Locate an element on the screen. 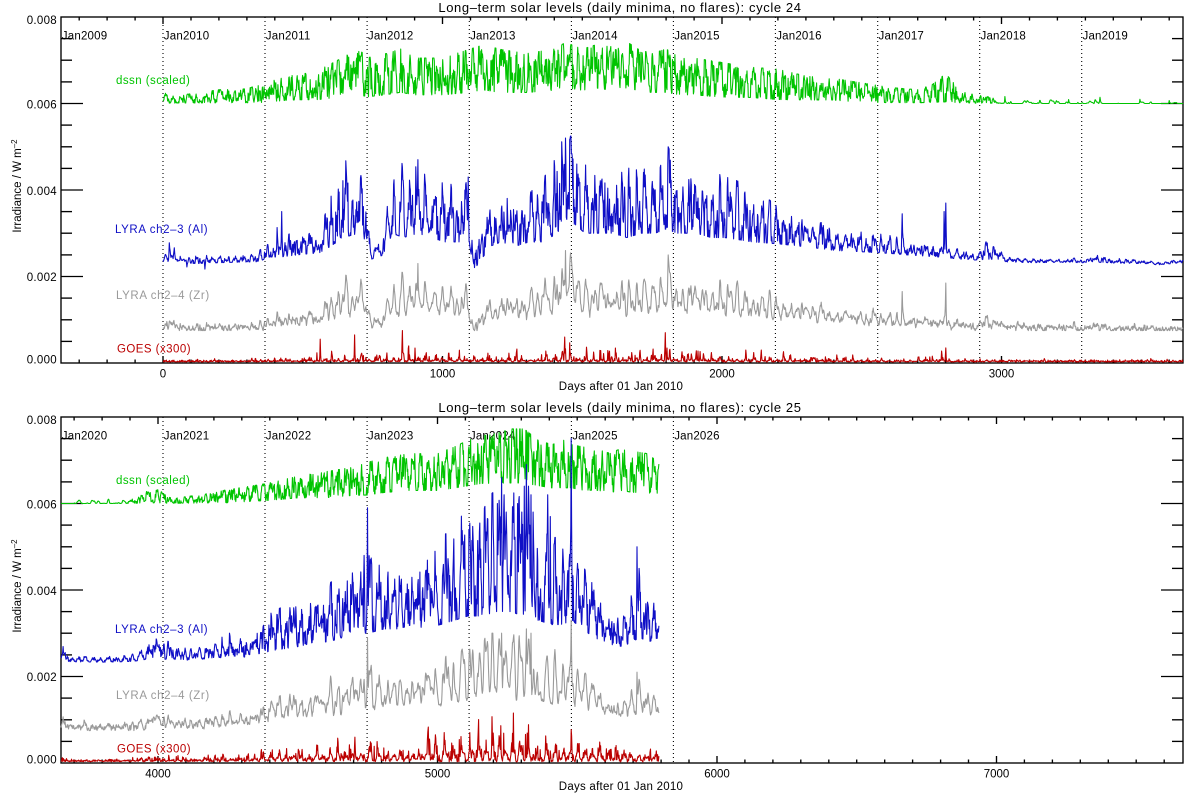 This screenshot has width=1200, height=805. svg-text: 1000 is located at coordinates (443, 375).